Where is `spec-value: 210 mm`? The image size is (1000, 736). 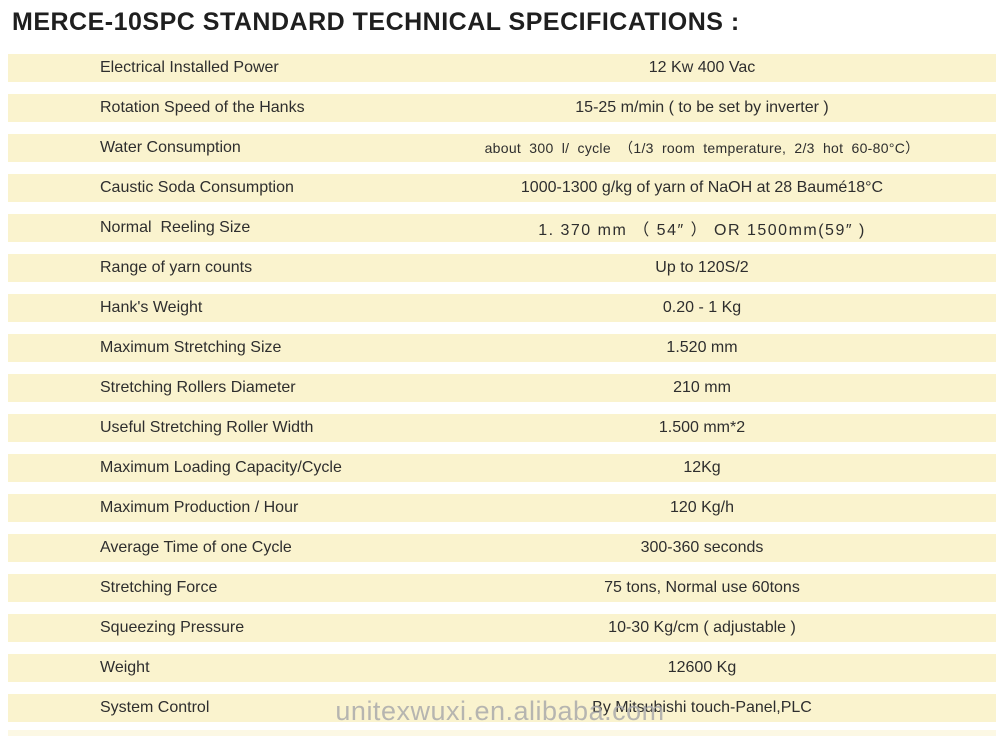 spec-value: 210 mm is located at coordinates (702, 387).